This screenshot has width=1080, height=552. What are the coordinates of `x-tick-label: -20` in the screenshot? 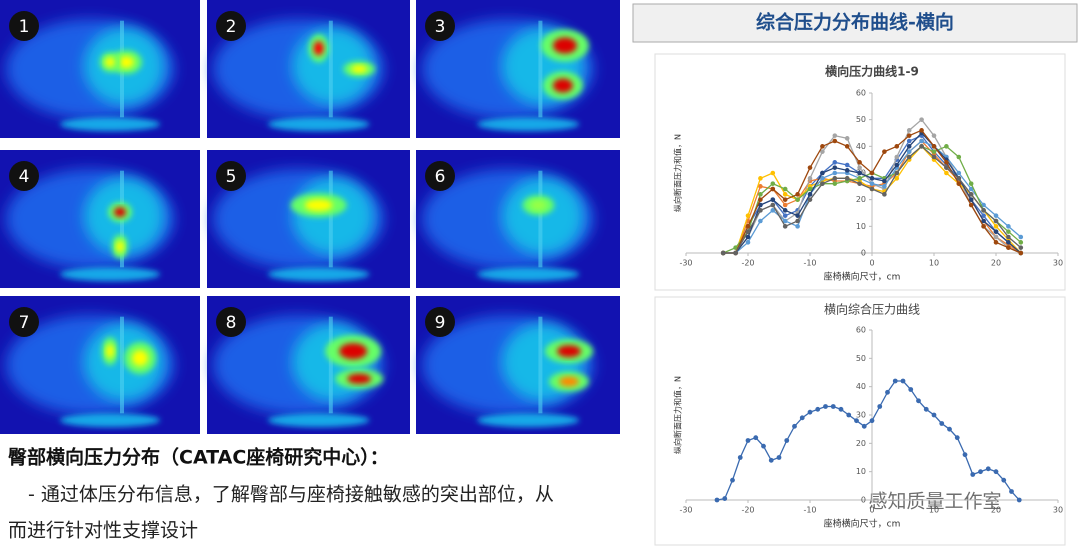 It's located at (747, 510).